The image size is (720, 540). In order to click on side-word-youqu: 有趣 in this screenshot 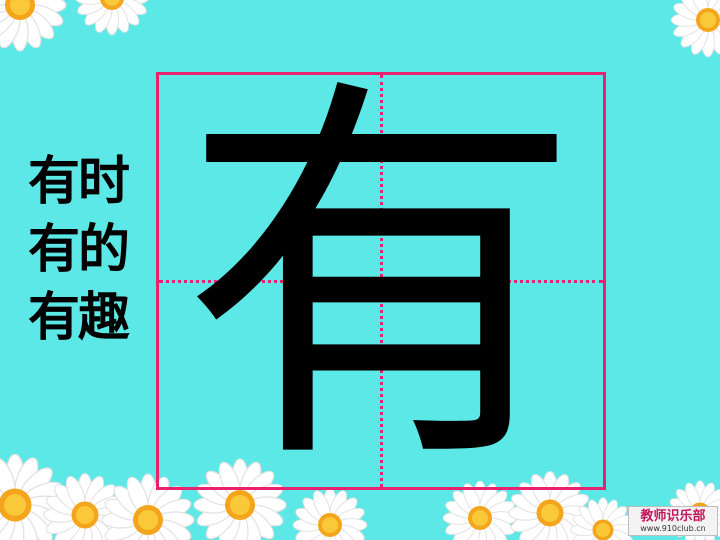, I will do `click(79, 318)`.